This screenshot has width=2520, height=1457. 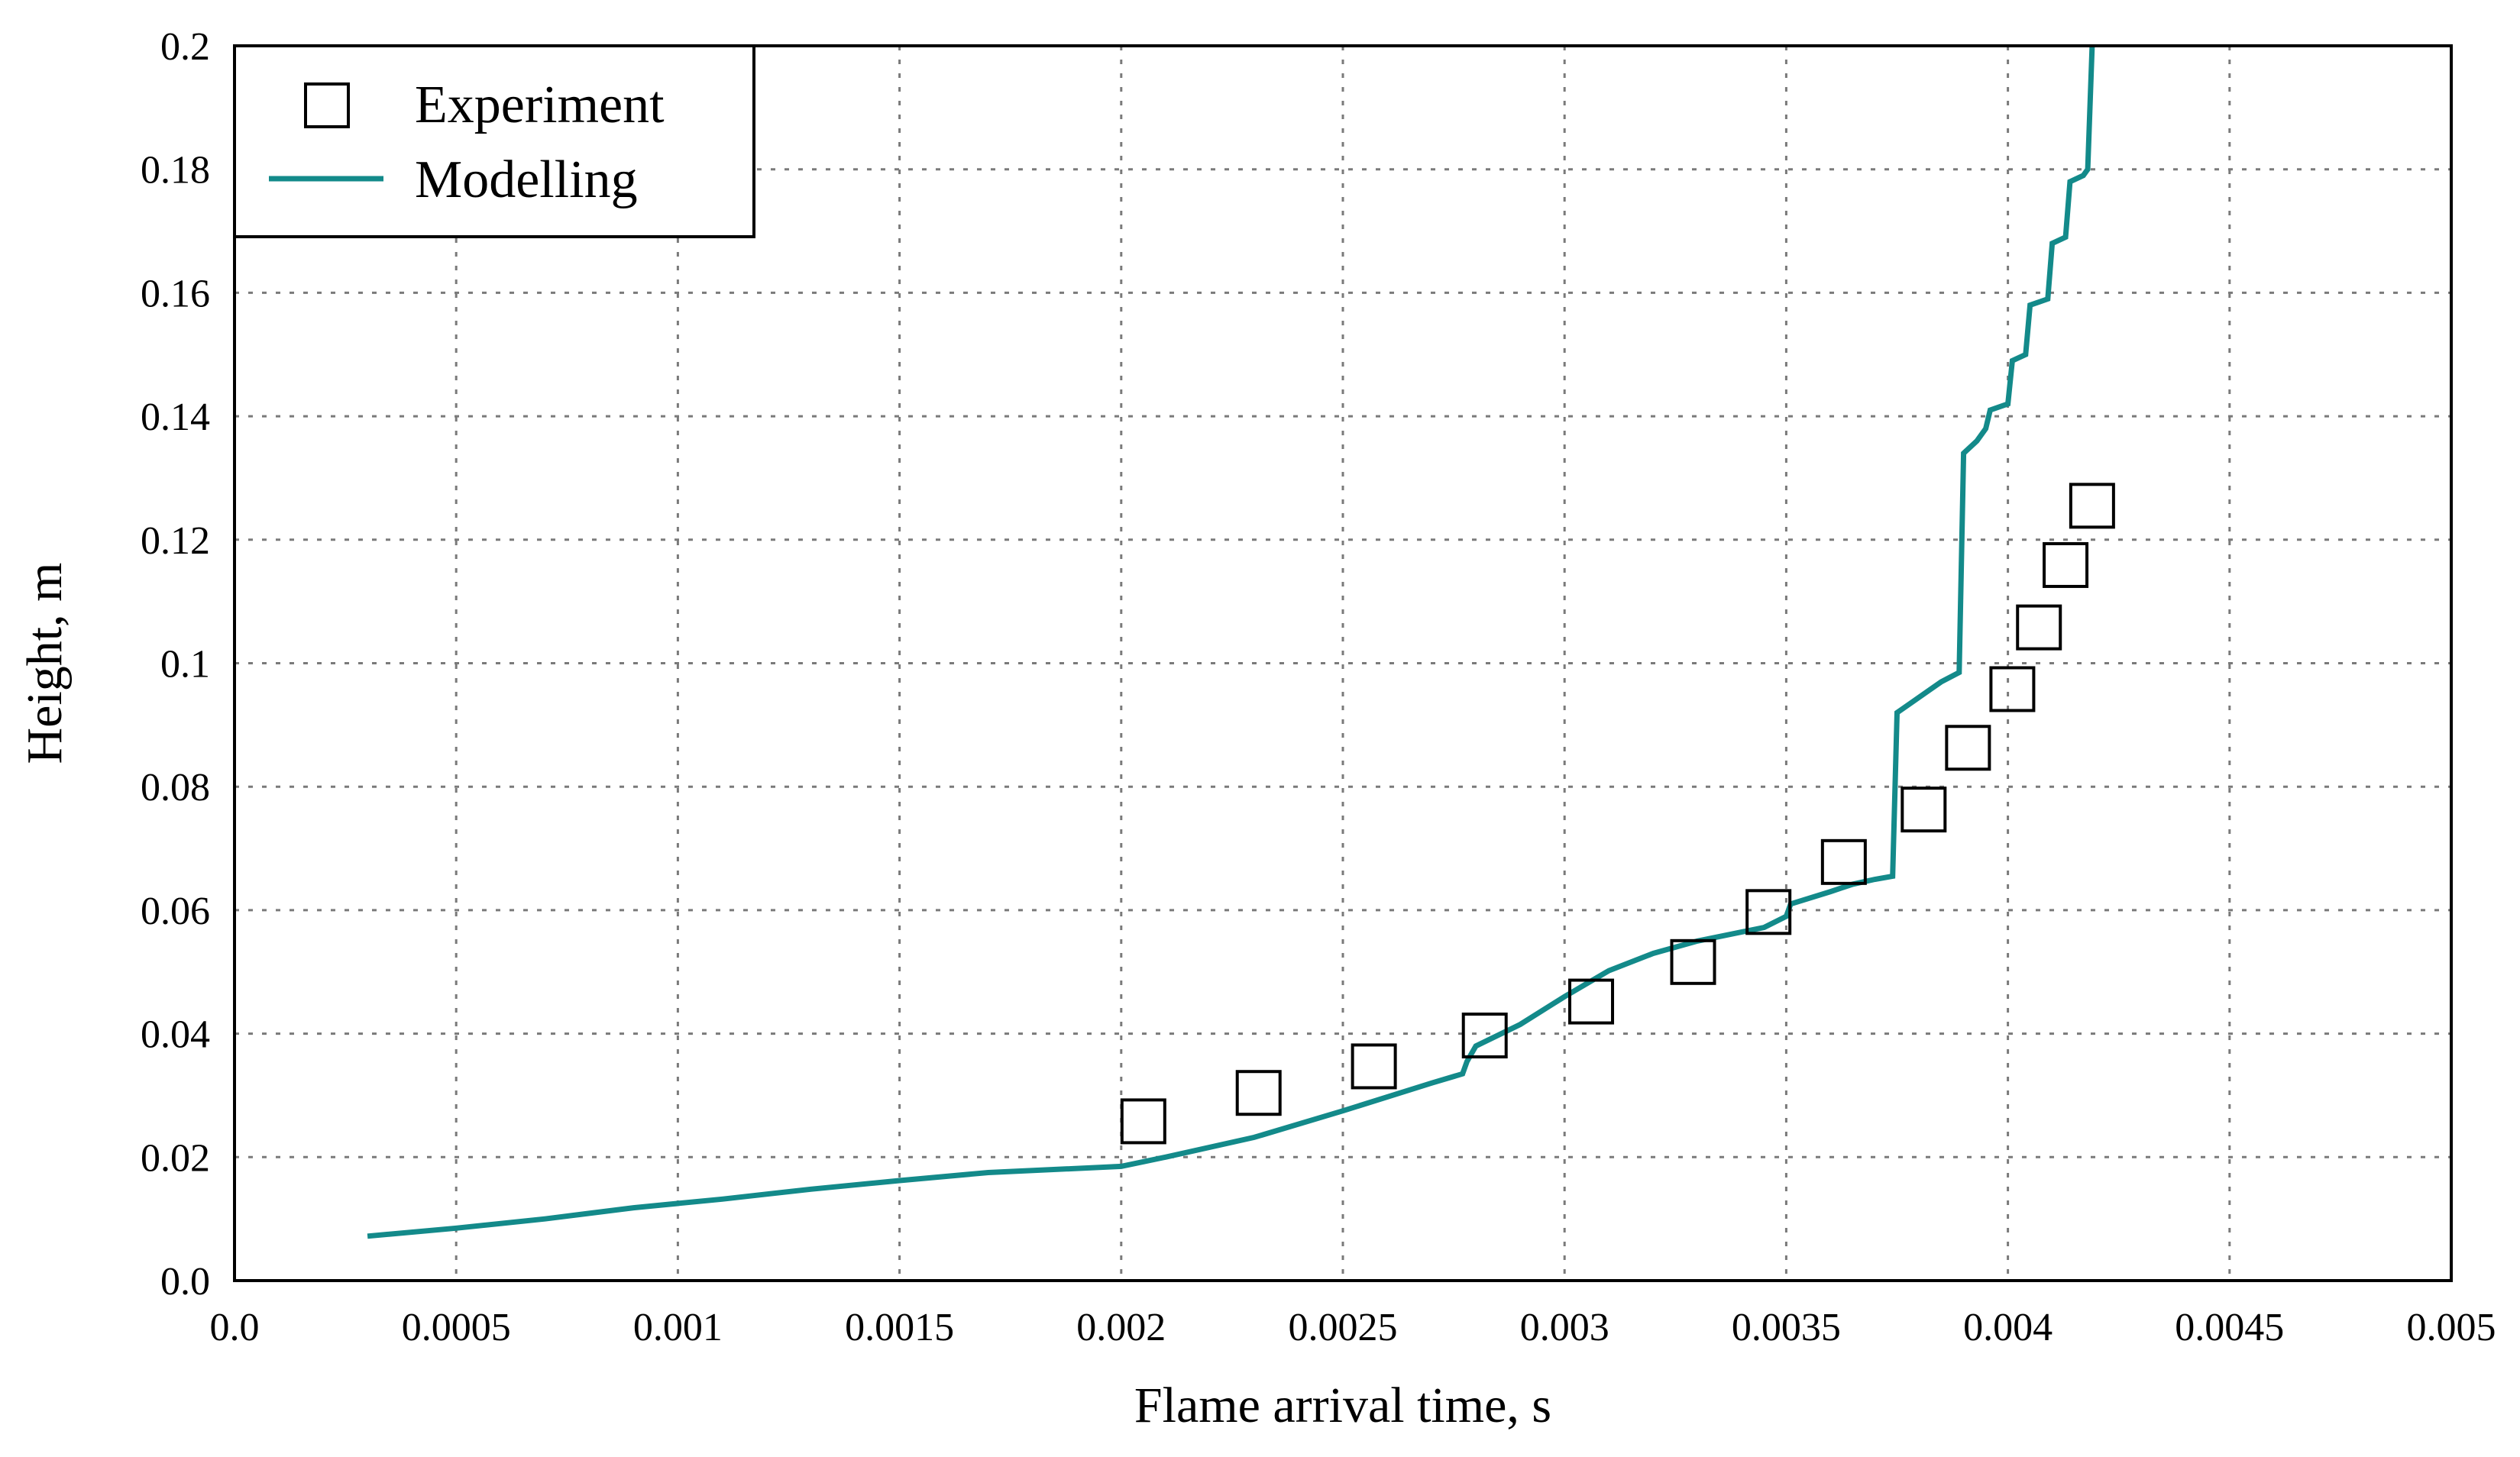 What do you see at coordinates (175, 541) in the screenshot?
I see `y-tick-label: 0.12` at bounding box center [175, 541].